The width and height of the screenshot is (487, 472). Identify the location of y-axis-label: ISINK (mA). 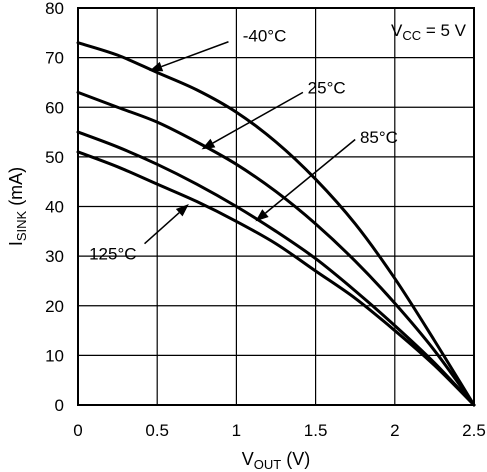
(17, 206).